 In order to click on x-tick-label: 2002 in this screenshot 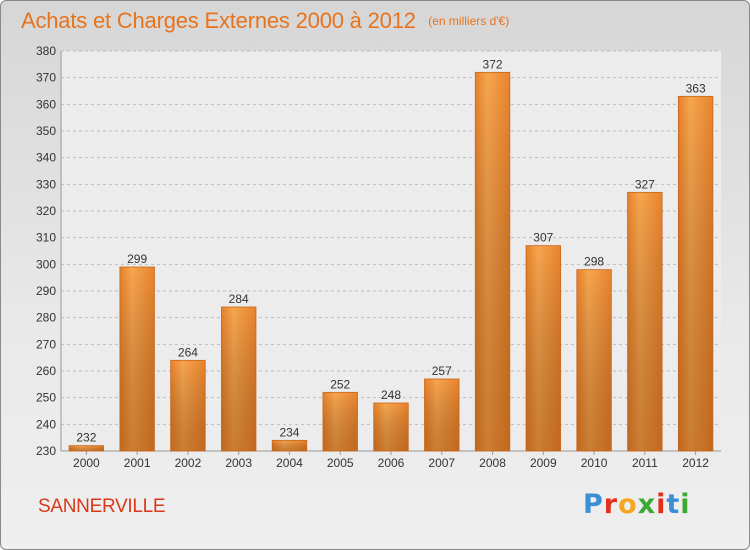, I will do `click(188, 463)`.